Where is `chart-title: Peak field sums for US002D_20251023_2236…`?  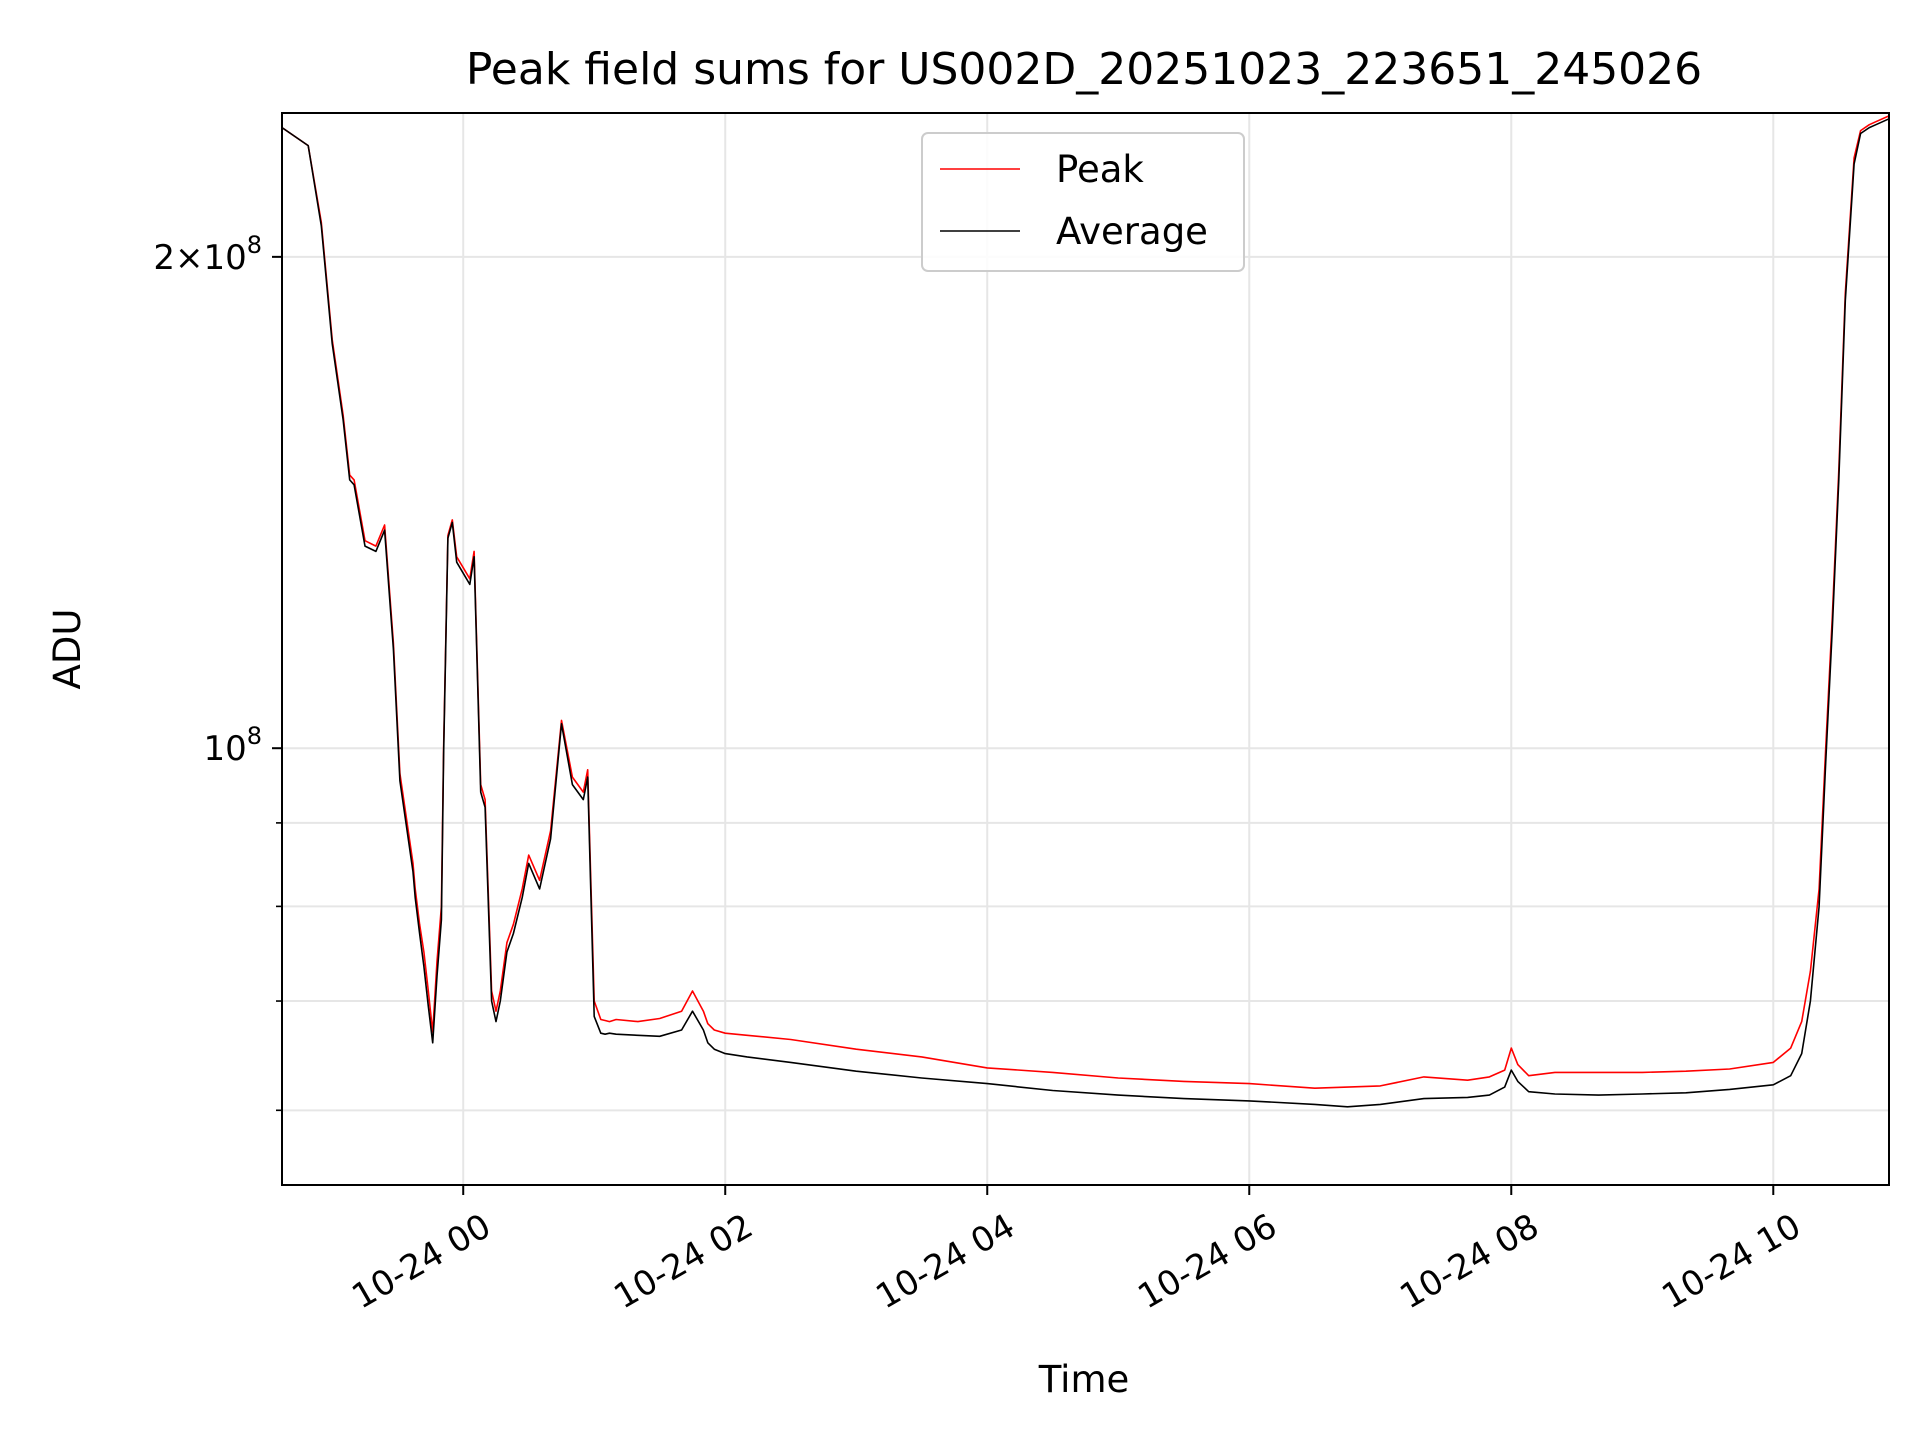
chart-title: Peak field sums for US002D_20251023_2236… is located at coordinates (1084, 69).